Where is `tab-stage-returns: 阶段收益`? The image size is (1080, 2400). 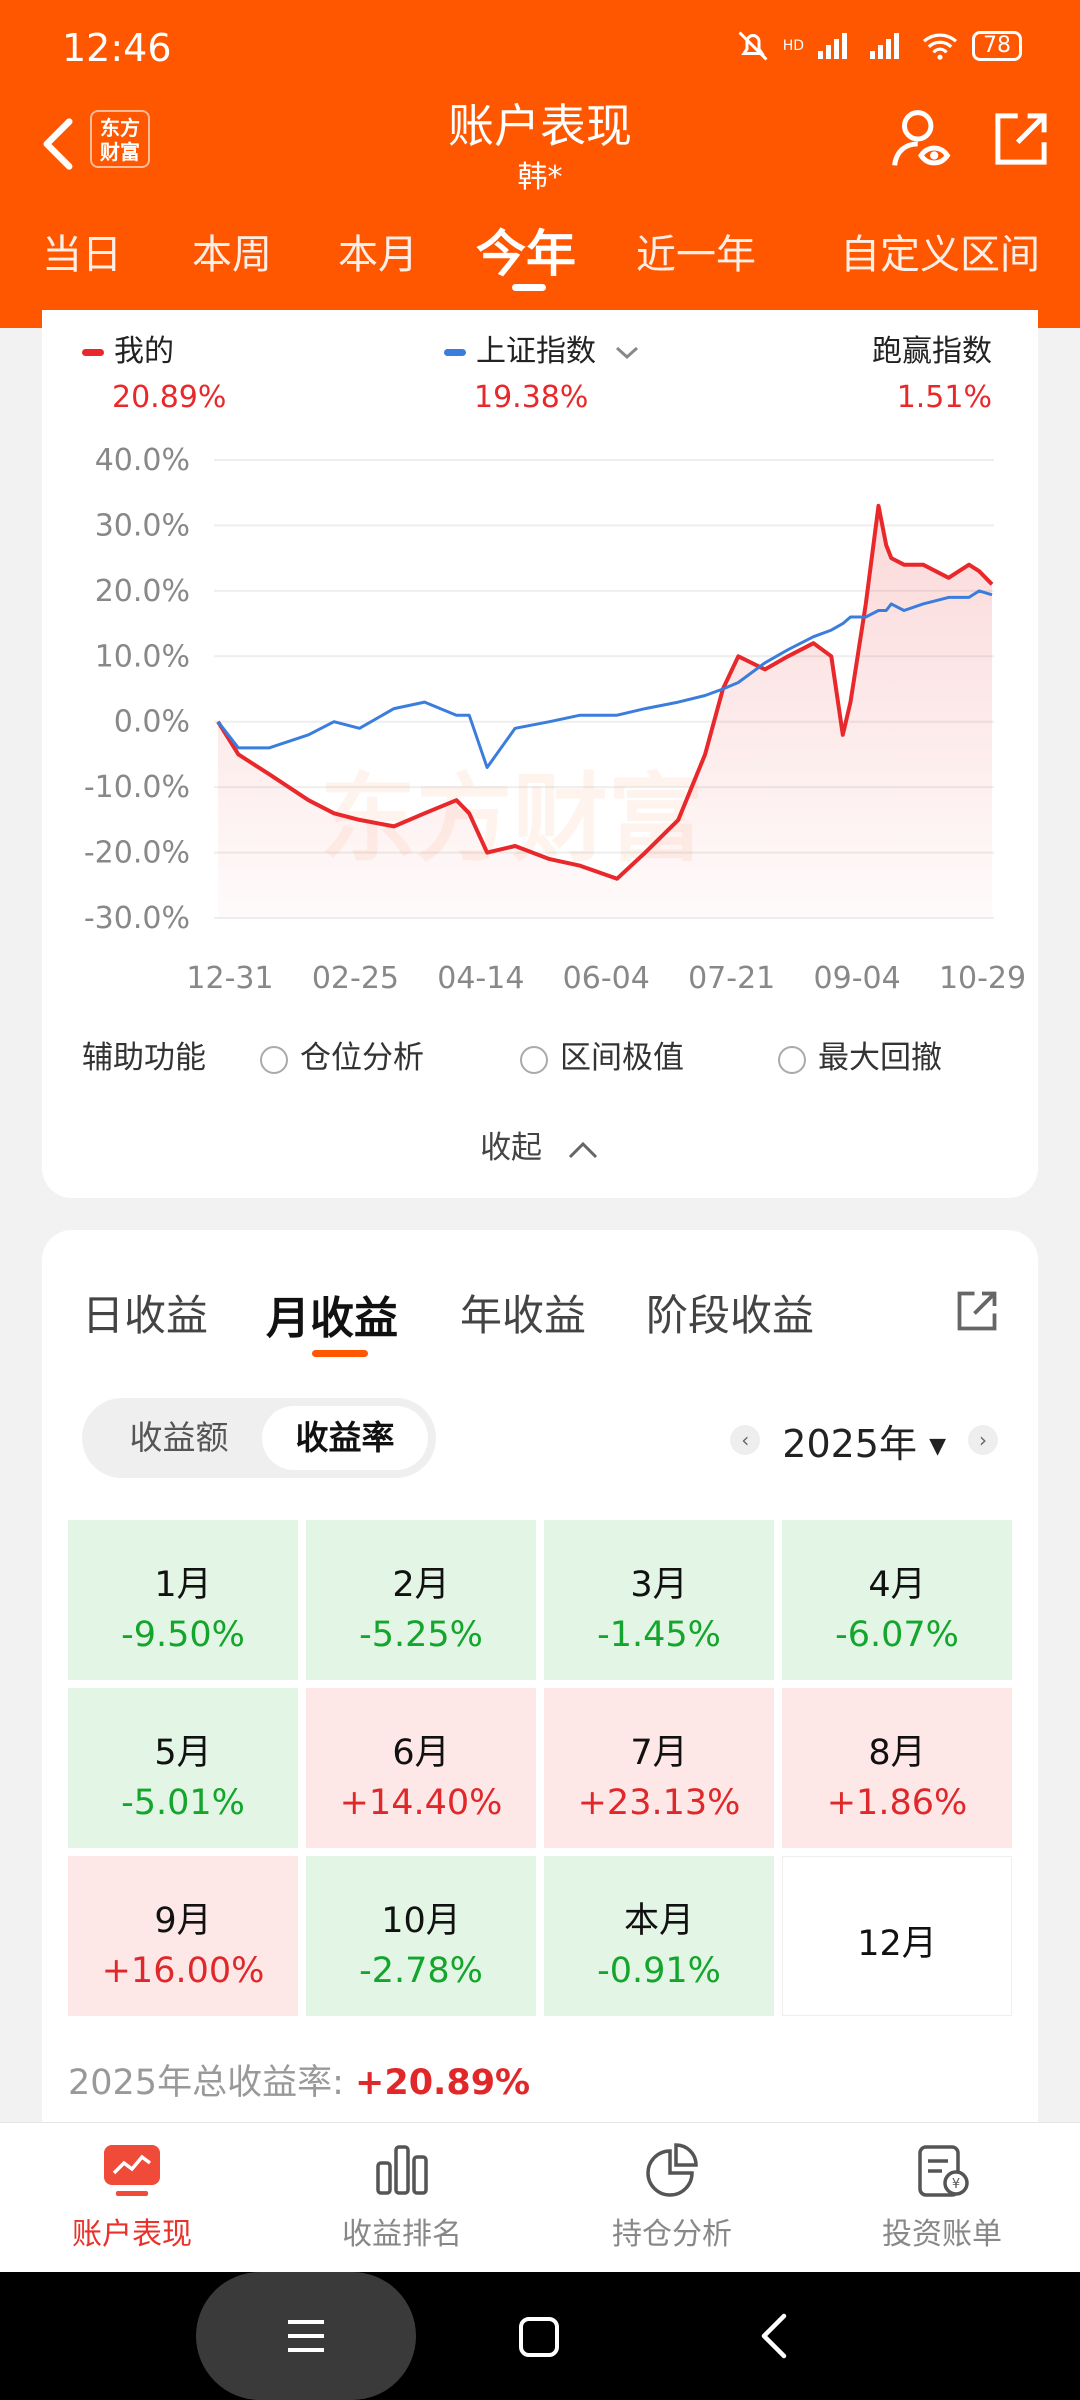 tab-stage-returns: 阶段收益 is located at coordinates (730, 1315).